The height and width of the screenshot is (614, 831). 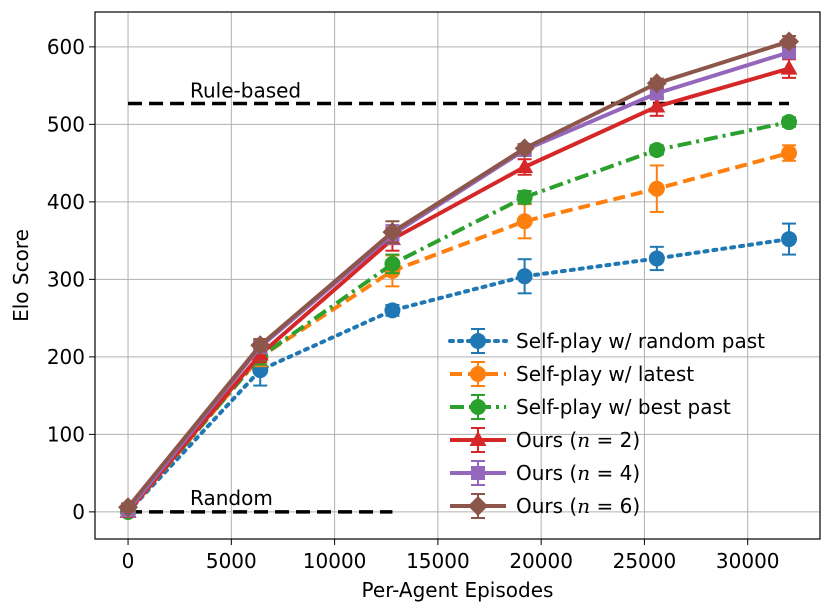 I want to click on x-axis-label: Per-Agent Episodes, so click(x=458, y=590).